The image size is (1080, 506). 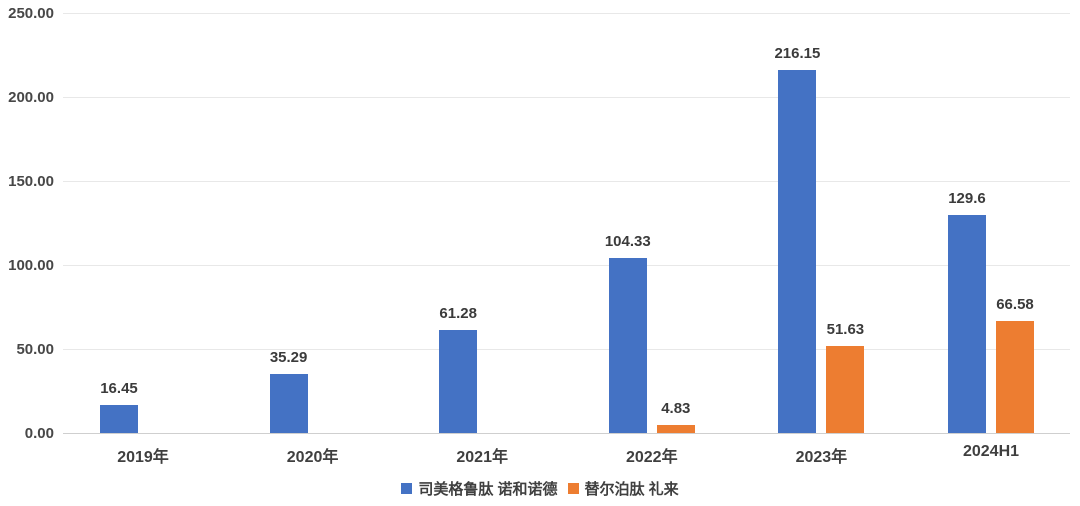 I want to click on legend-item-series2: 替尔泊肽 礼来, so click(x=623, y=488).